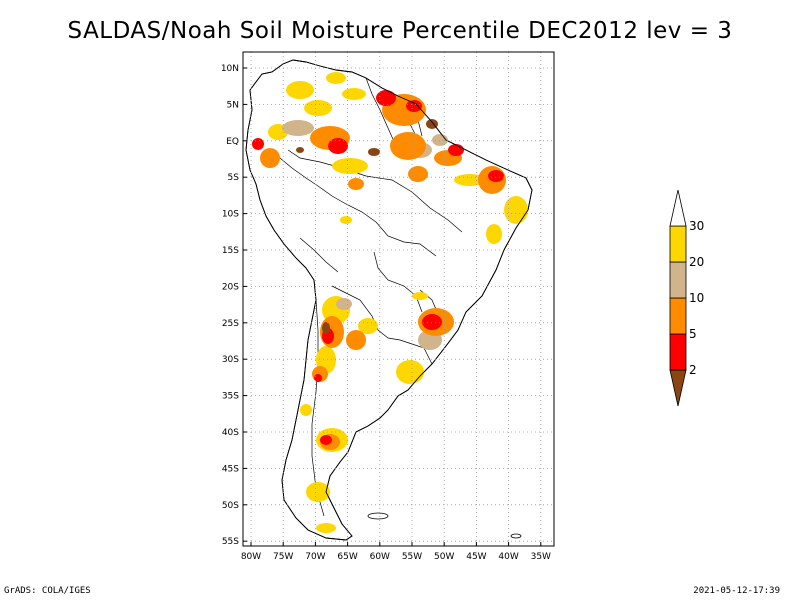 This screenshot has height=600, width=800. What do you see at coordinates (234, 178) in the screenshot?
I see `lat-tick-label: 5S` at bounding box center [234, 178].